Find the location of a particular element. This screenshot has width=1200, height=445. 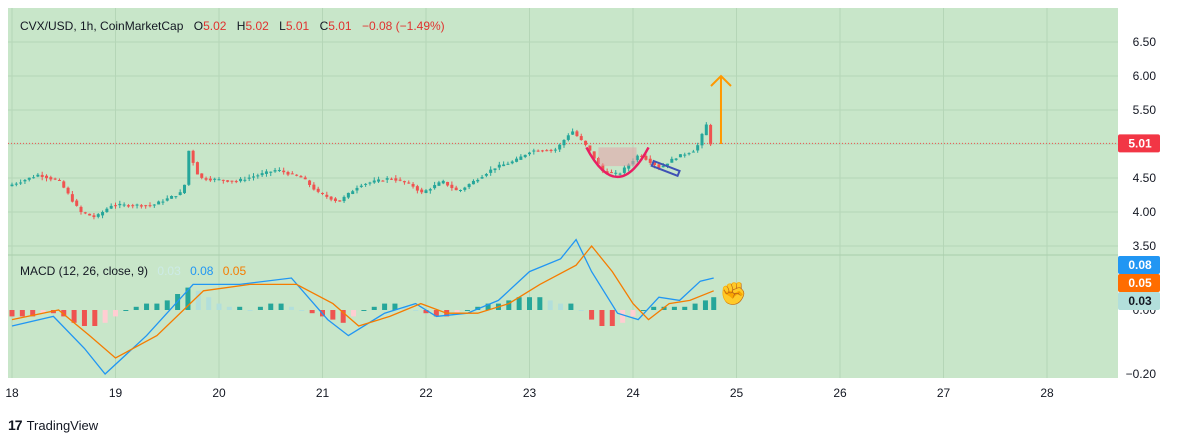

macd-indicator-label: MACD (12, 26, close, 9) is located at coordinates (84, 271).